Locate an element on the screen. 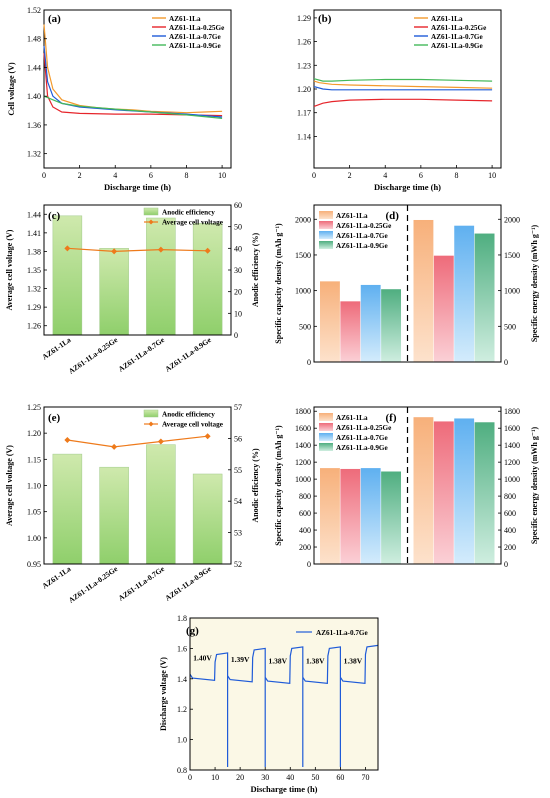 The width and height of the screenshot is (550, 798). y2-tick-label: 600 is located at coordinates (510, 513).